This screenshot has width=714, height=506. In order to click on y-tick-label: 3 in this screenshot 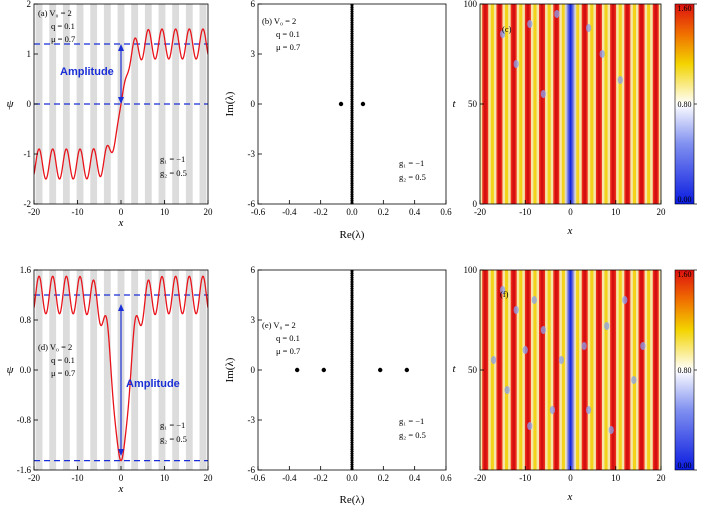, I will do `click(253, 320)`.